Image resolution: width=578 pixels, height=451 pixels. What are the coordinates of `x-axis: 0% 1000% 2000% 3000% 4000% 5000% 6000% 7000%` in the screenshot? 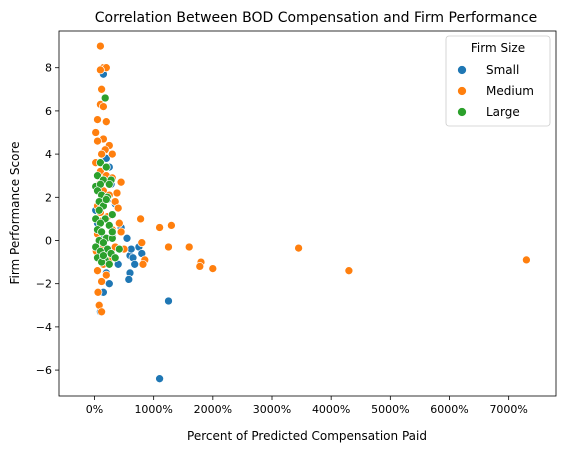 It's located at (307, 406).